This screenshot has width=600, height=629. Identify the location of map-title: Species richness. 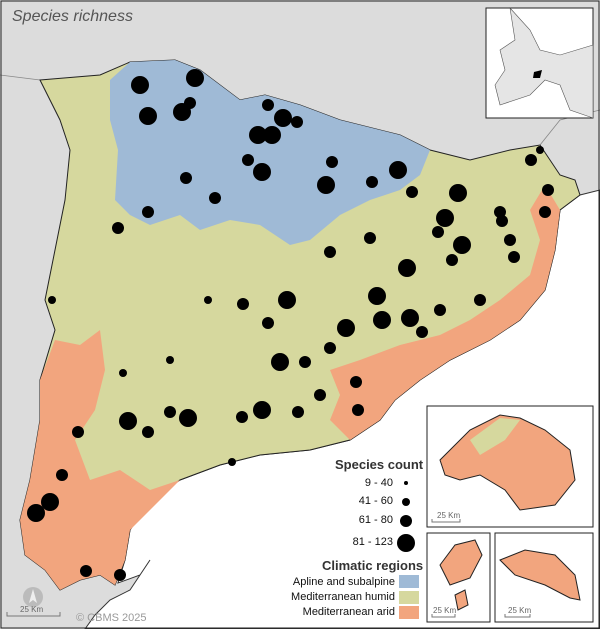
(72, 16).